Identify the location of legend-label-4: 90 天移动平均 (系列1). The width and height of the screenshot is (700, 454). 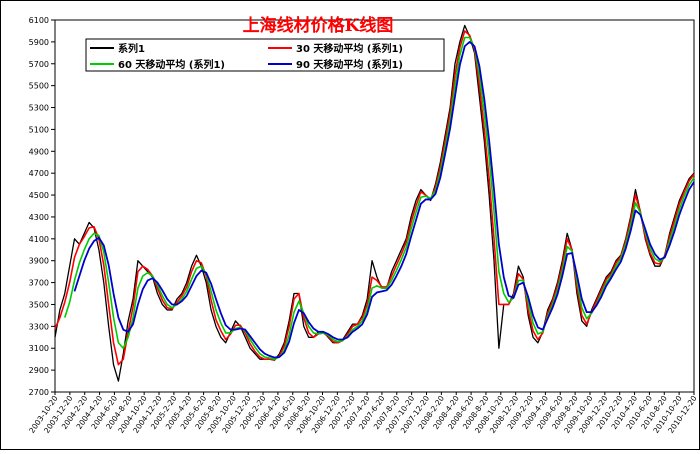
(349, 64).